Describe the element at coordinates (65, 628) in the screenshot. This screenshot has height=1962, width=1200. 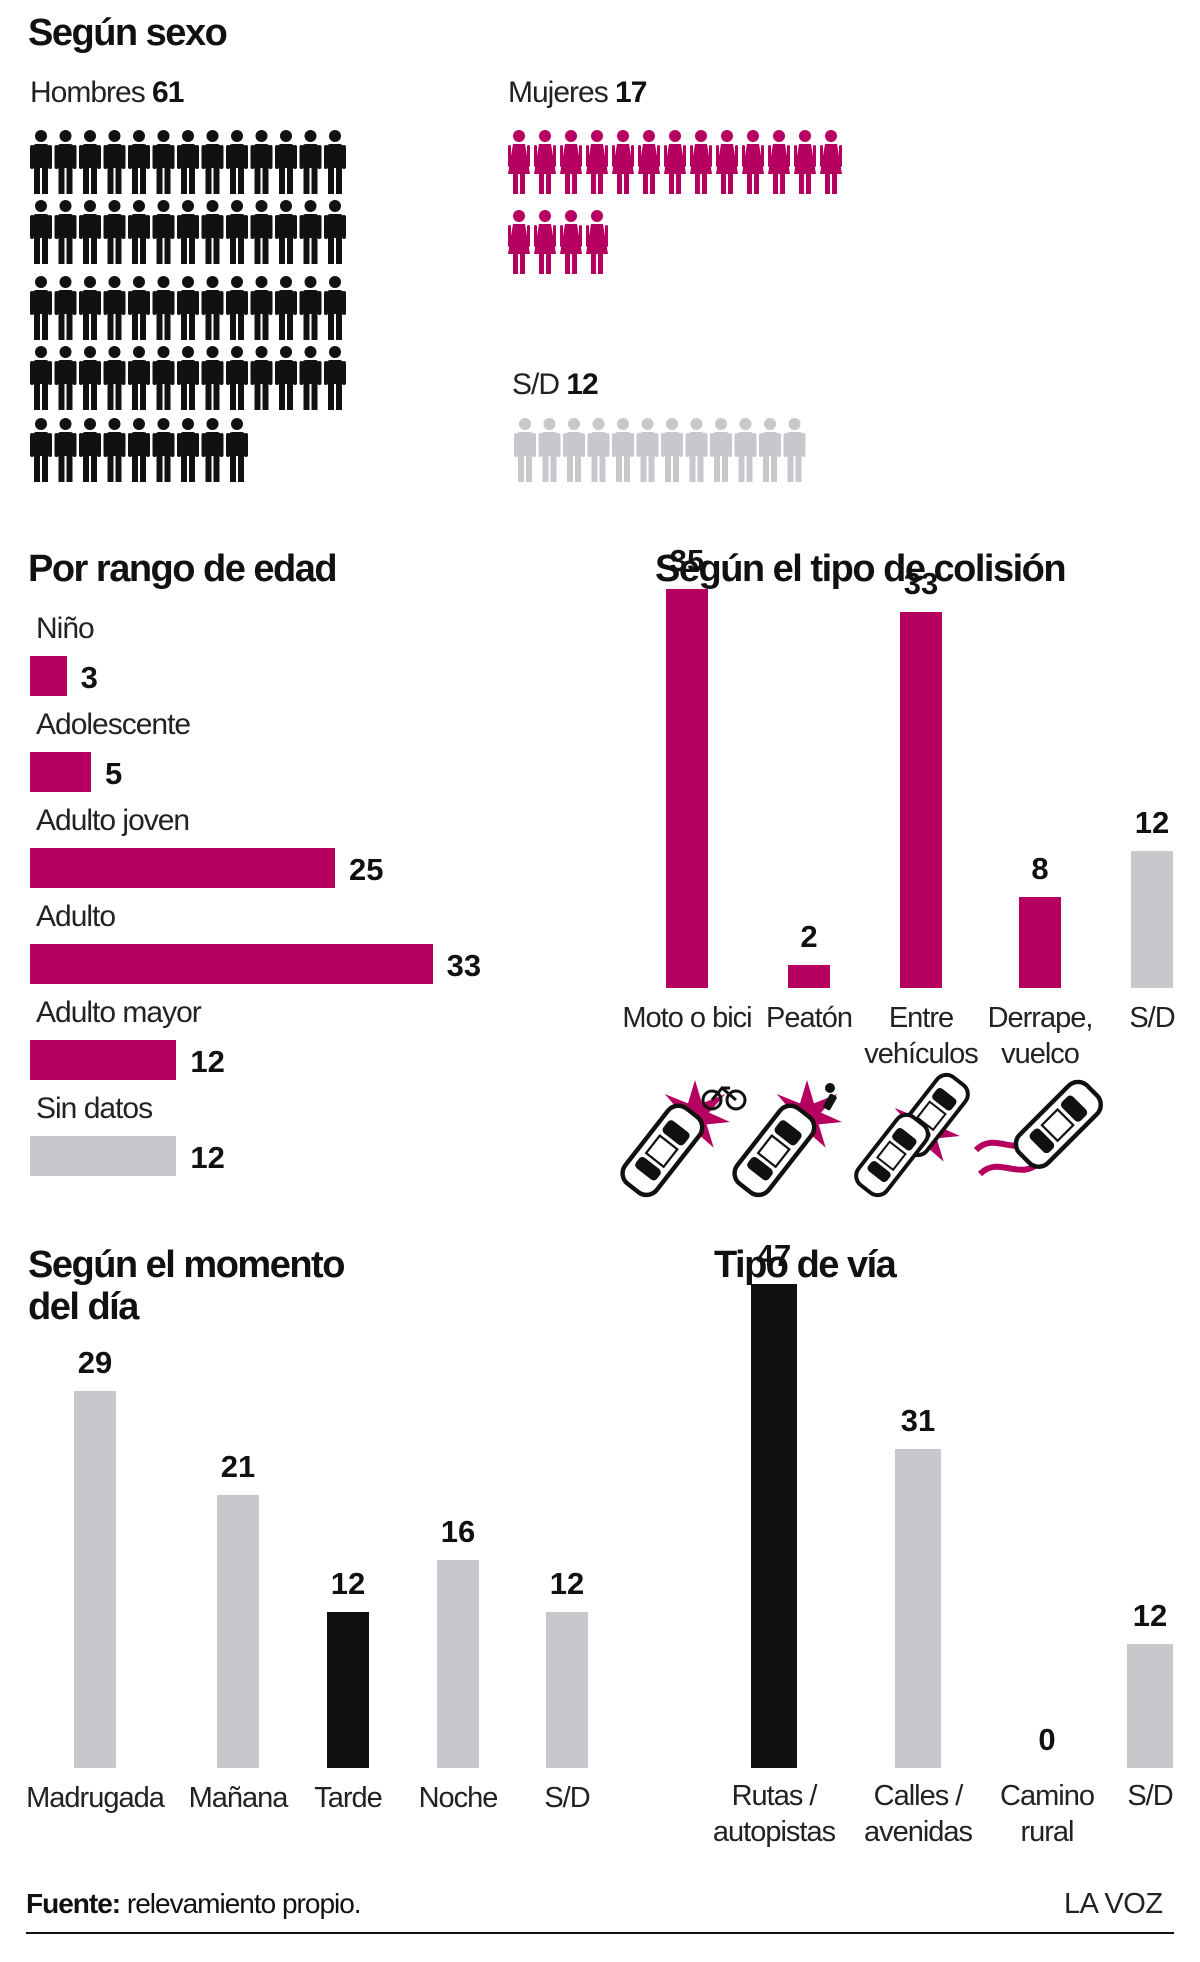
I see `age-category-label: Niño` at that location.